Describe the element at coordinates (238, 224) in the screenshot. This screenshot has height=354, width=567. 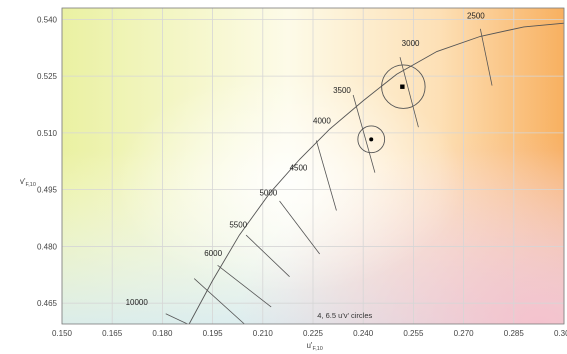
I see `cct-label-5500: 5500` at that location.